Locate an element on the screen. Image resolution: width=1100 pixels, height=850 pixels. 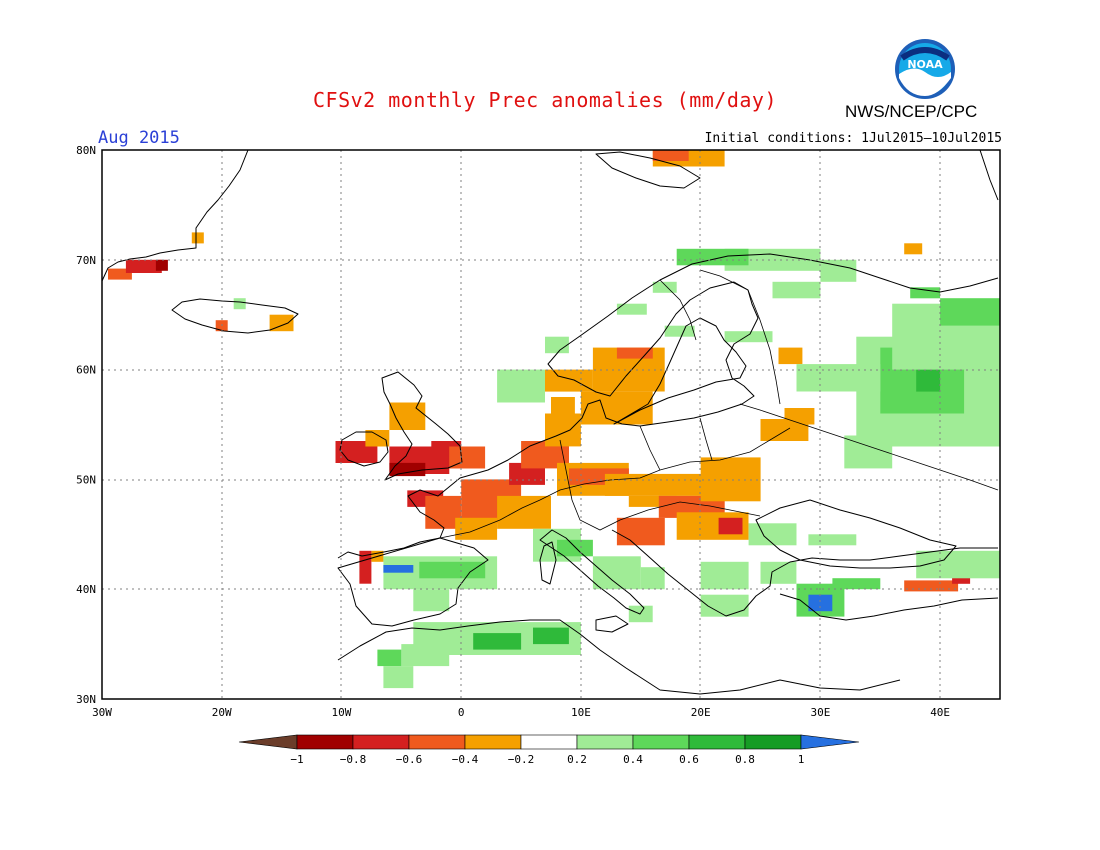
svalbard-coast is located at coordinates (648, 170).